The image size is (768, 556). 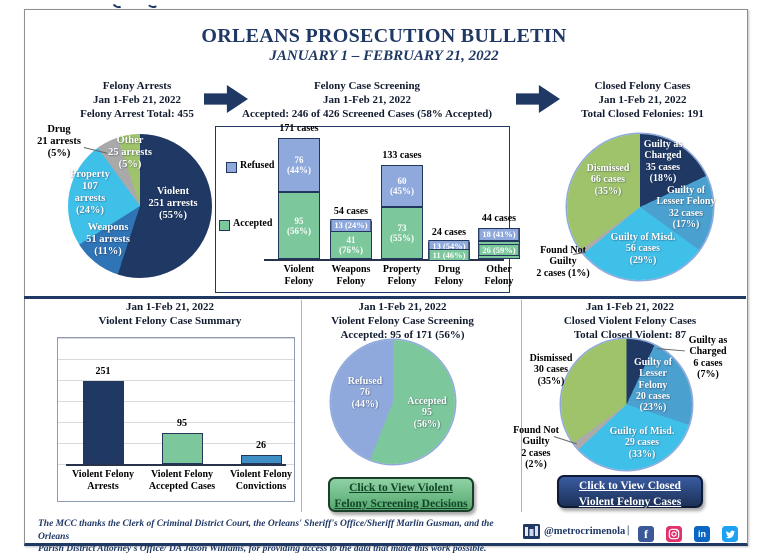 What do you see at coordinates (182, 480) in the screenshot?
I see `category-label: Violent Felony Accepted Cases` at bounding box center [182, 480].